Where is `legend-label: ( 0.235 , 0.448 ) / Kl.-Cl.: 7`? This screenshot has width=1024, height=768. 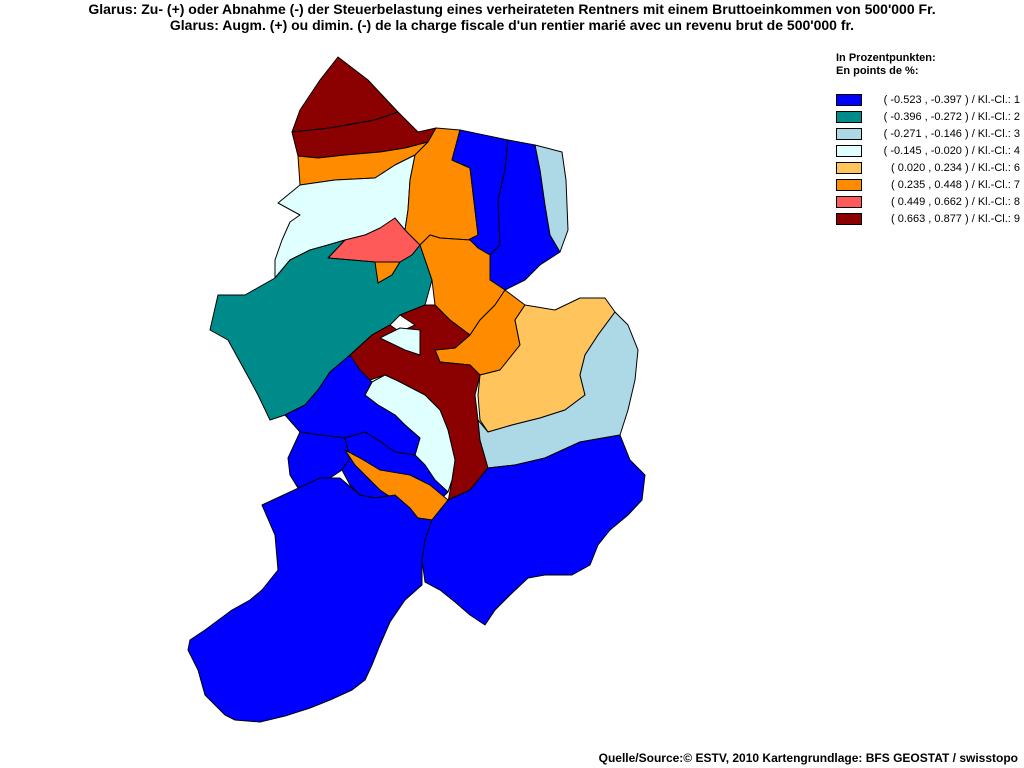
legend-label: ( 0.235 , 0.448 ) / Kl.-Cl.: 7 is located at coordinates (955, 185).